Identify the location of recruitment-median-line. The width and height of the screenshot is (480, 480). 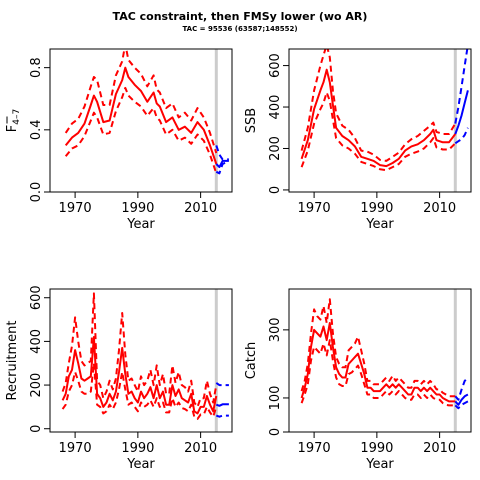
(139, 375).